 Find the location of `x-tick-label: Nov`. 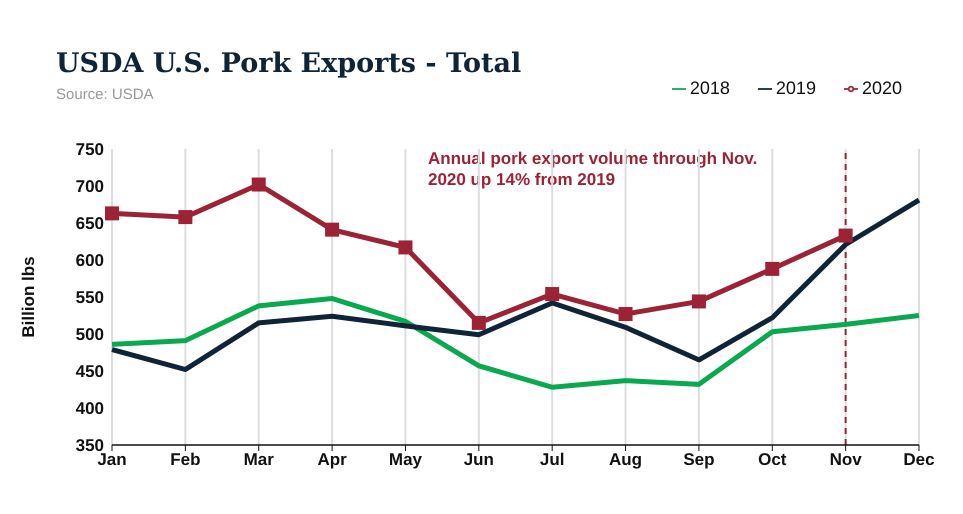

x-tick-label: Nov is located at coordinates (846, 460).